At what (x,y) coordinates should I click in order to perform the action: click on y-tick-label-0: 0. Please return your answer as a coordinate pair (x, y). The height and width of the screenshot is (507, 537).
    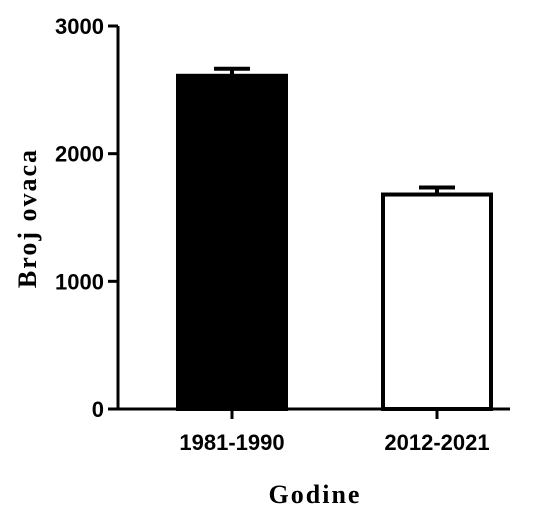
    Looking at the image, I should click on (98, 409).